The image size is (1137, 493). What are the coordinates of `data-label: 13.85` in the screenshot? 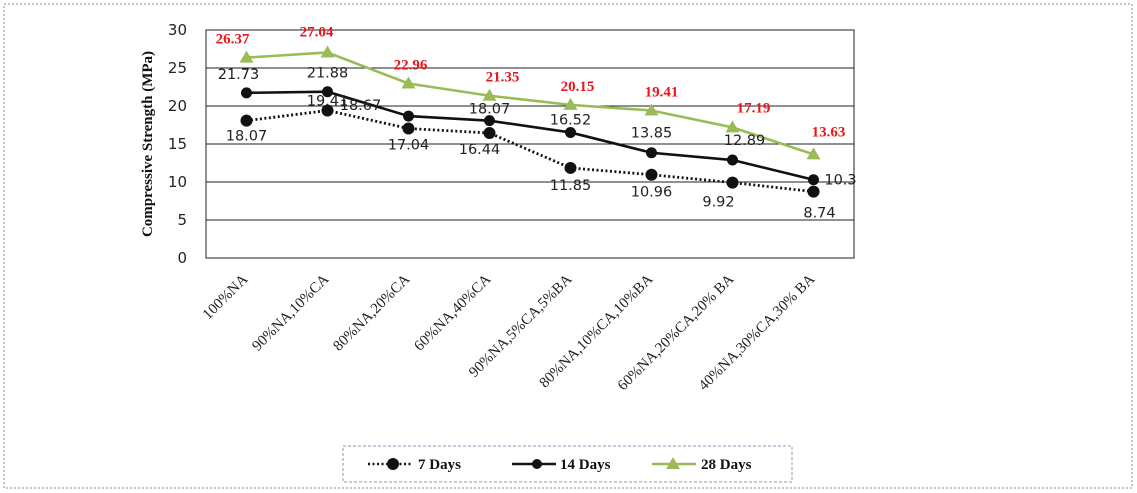 It's located at (652, 134).